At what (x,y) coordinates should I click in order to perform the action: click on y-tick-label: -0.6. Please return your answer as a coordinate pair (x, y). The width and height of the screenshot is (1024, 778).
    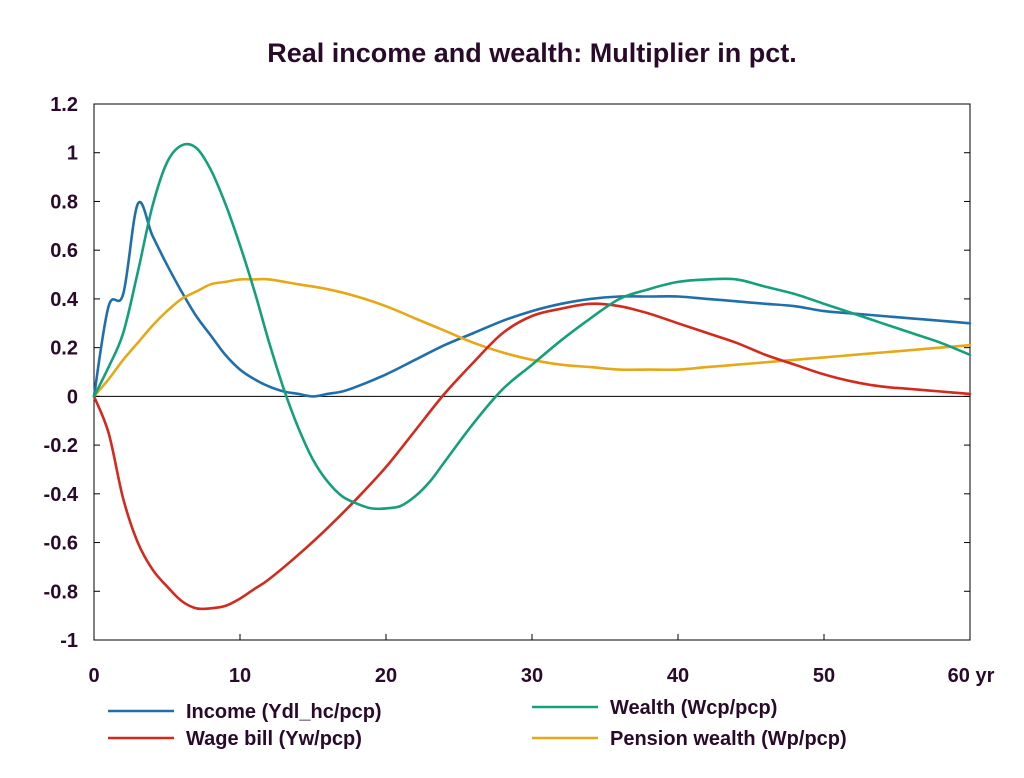
    Looking at the image, I should click on (61, 544).